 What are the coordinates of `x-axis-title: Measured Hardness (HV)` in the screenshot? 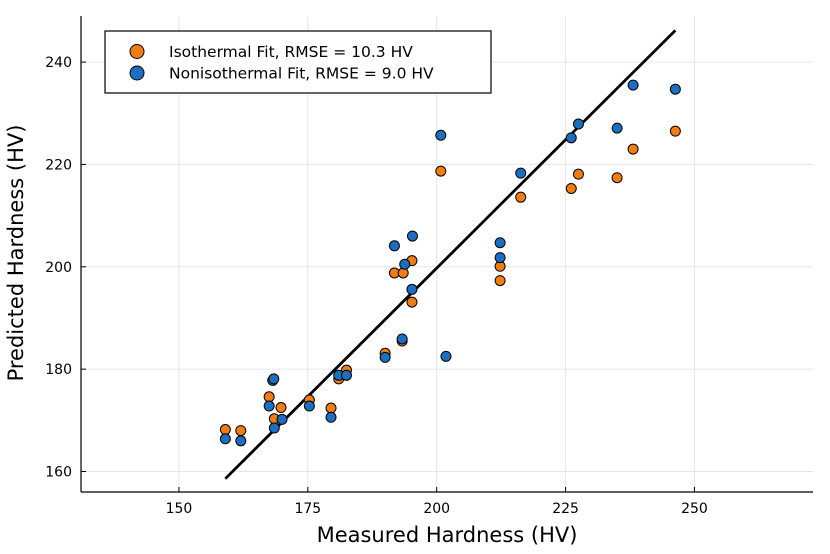 It's located at (447, 535).